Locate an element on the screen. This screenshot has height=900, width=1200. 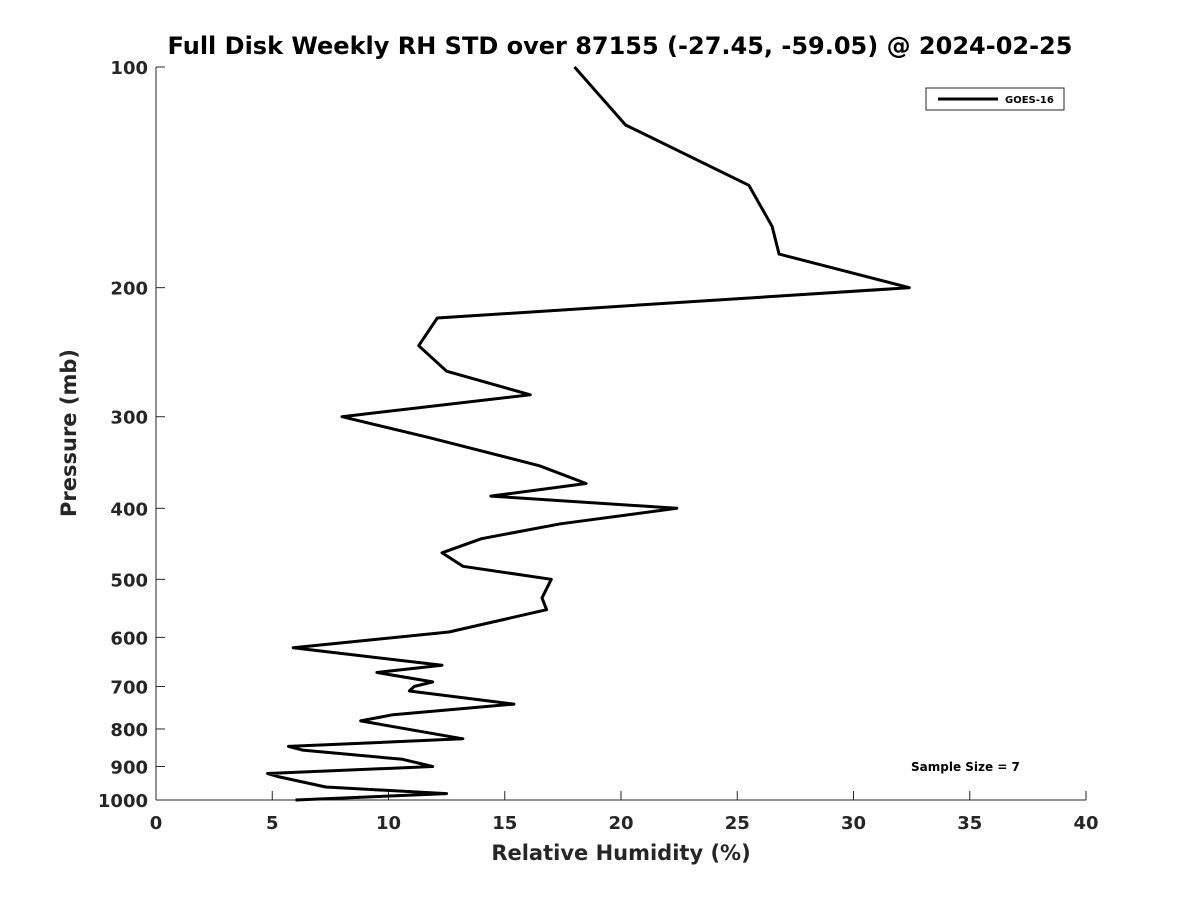
legend: GOES-16 is located at coordinates (995, 99).